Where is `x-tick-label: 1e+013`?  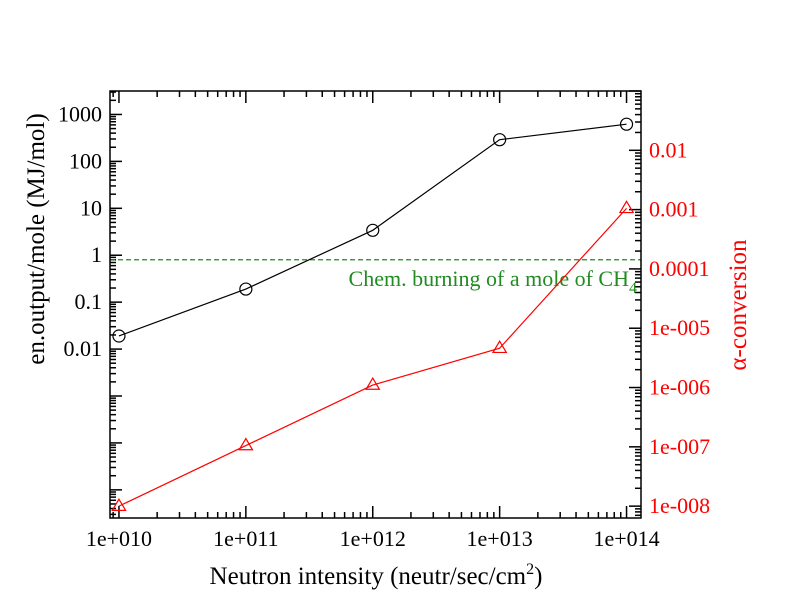
x-tick-label: 1e+013 is located at coordinates (500, 538).